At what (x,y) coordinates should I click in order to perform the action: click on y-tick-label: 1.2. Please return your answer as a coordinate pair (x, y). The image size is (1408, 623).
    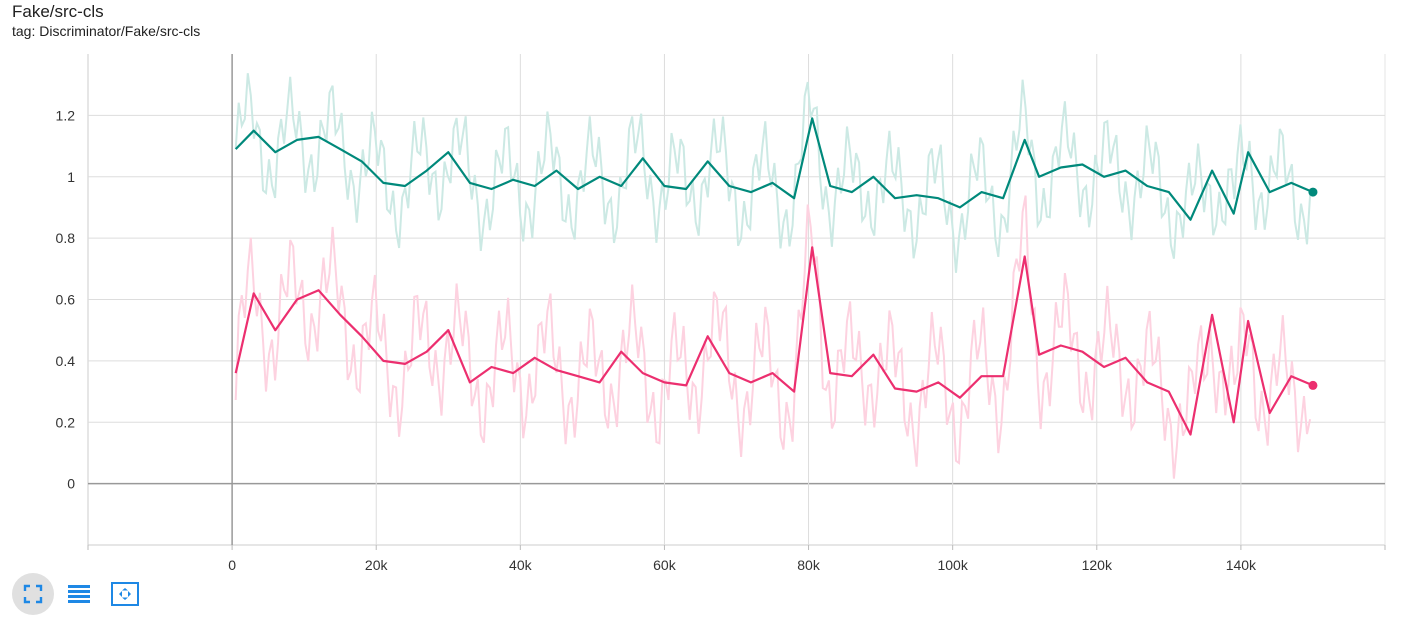
    Looking at the image, I should click on (66, 115).